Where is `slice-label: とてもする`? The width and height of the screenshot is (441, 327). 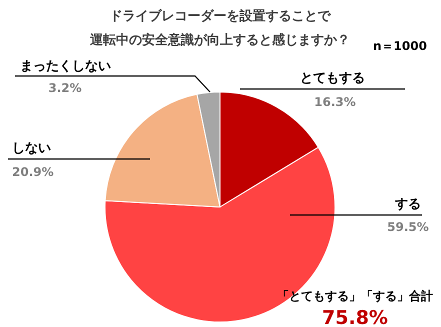 slice-label: とてもする is located at coordinates (332, 78).